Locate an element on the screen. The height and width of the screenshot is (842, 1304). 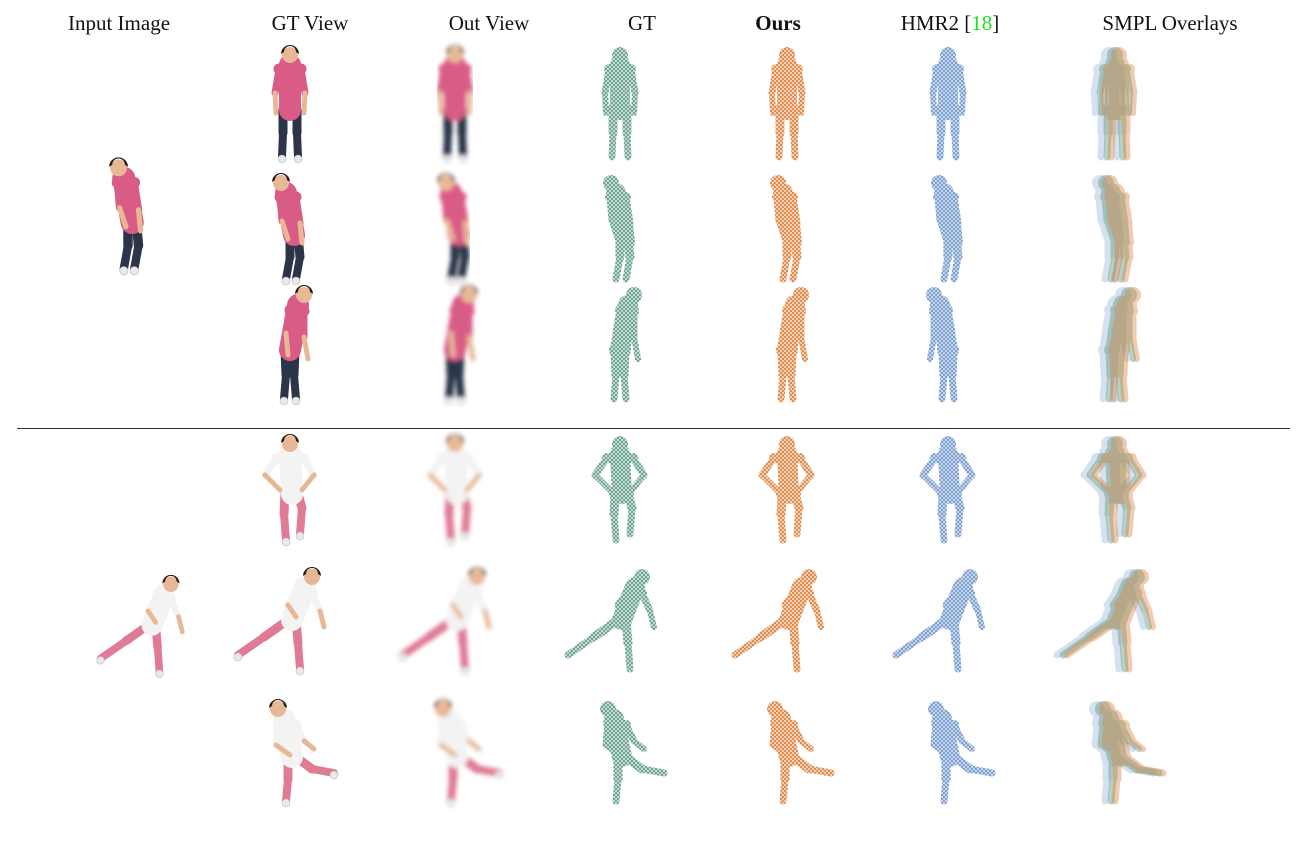
out-view-image is located at coordinates (455, 104).